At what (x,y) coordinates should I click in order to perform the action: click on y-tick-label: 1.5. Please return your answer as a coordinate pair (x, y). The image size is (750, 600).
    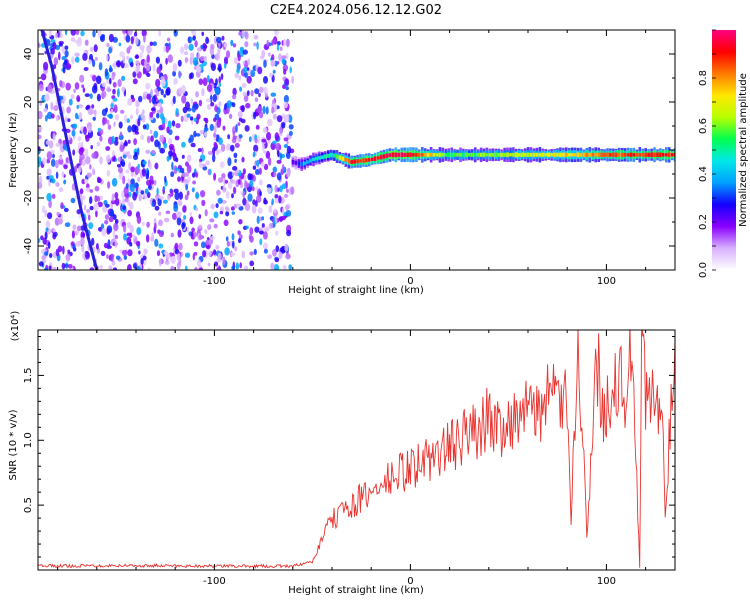
    Looking at the image, I should click on (28, 375).